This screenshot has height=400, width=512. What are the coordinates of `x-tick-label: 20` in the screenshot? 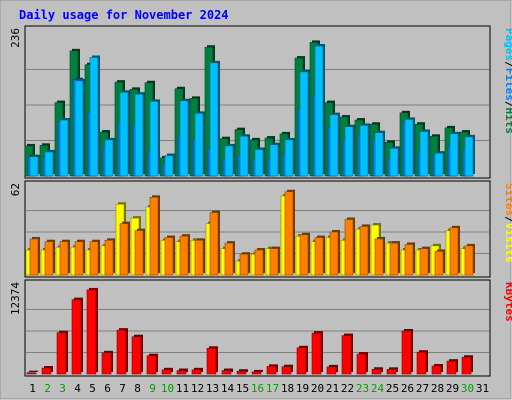 It's located at (317, 388).